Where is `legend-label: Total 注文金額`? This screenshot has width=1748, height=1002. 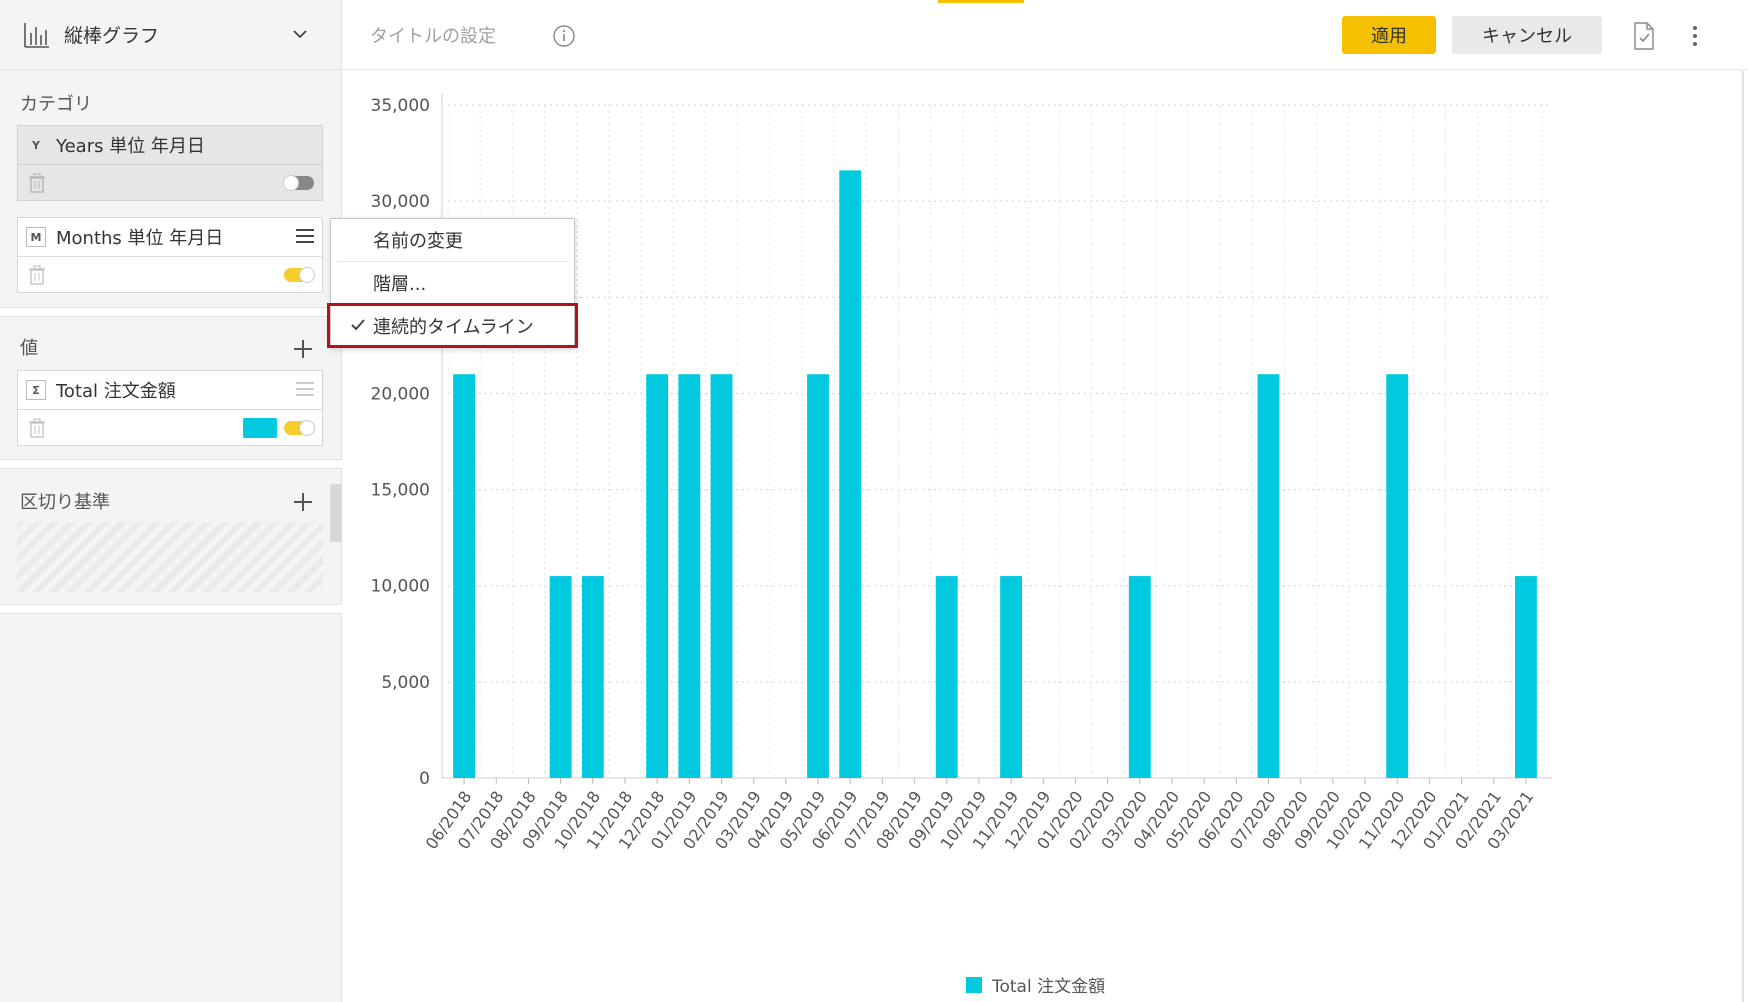
legend-label: Total 注文金額 is located at coordinates (1049, 987).